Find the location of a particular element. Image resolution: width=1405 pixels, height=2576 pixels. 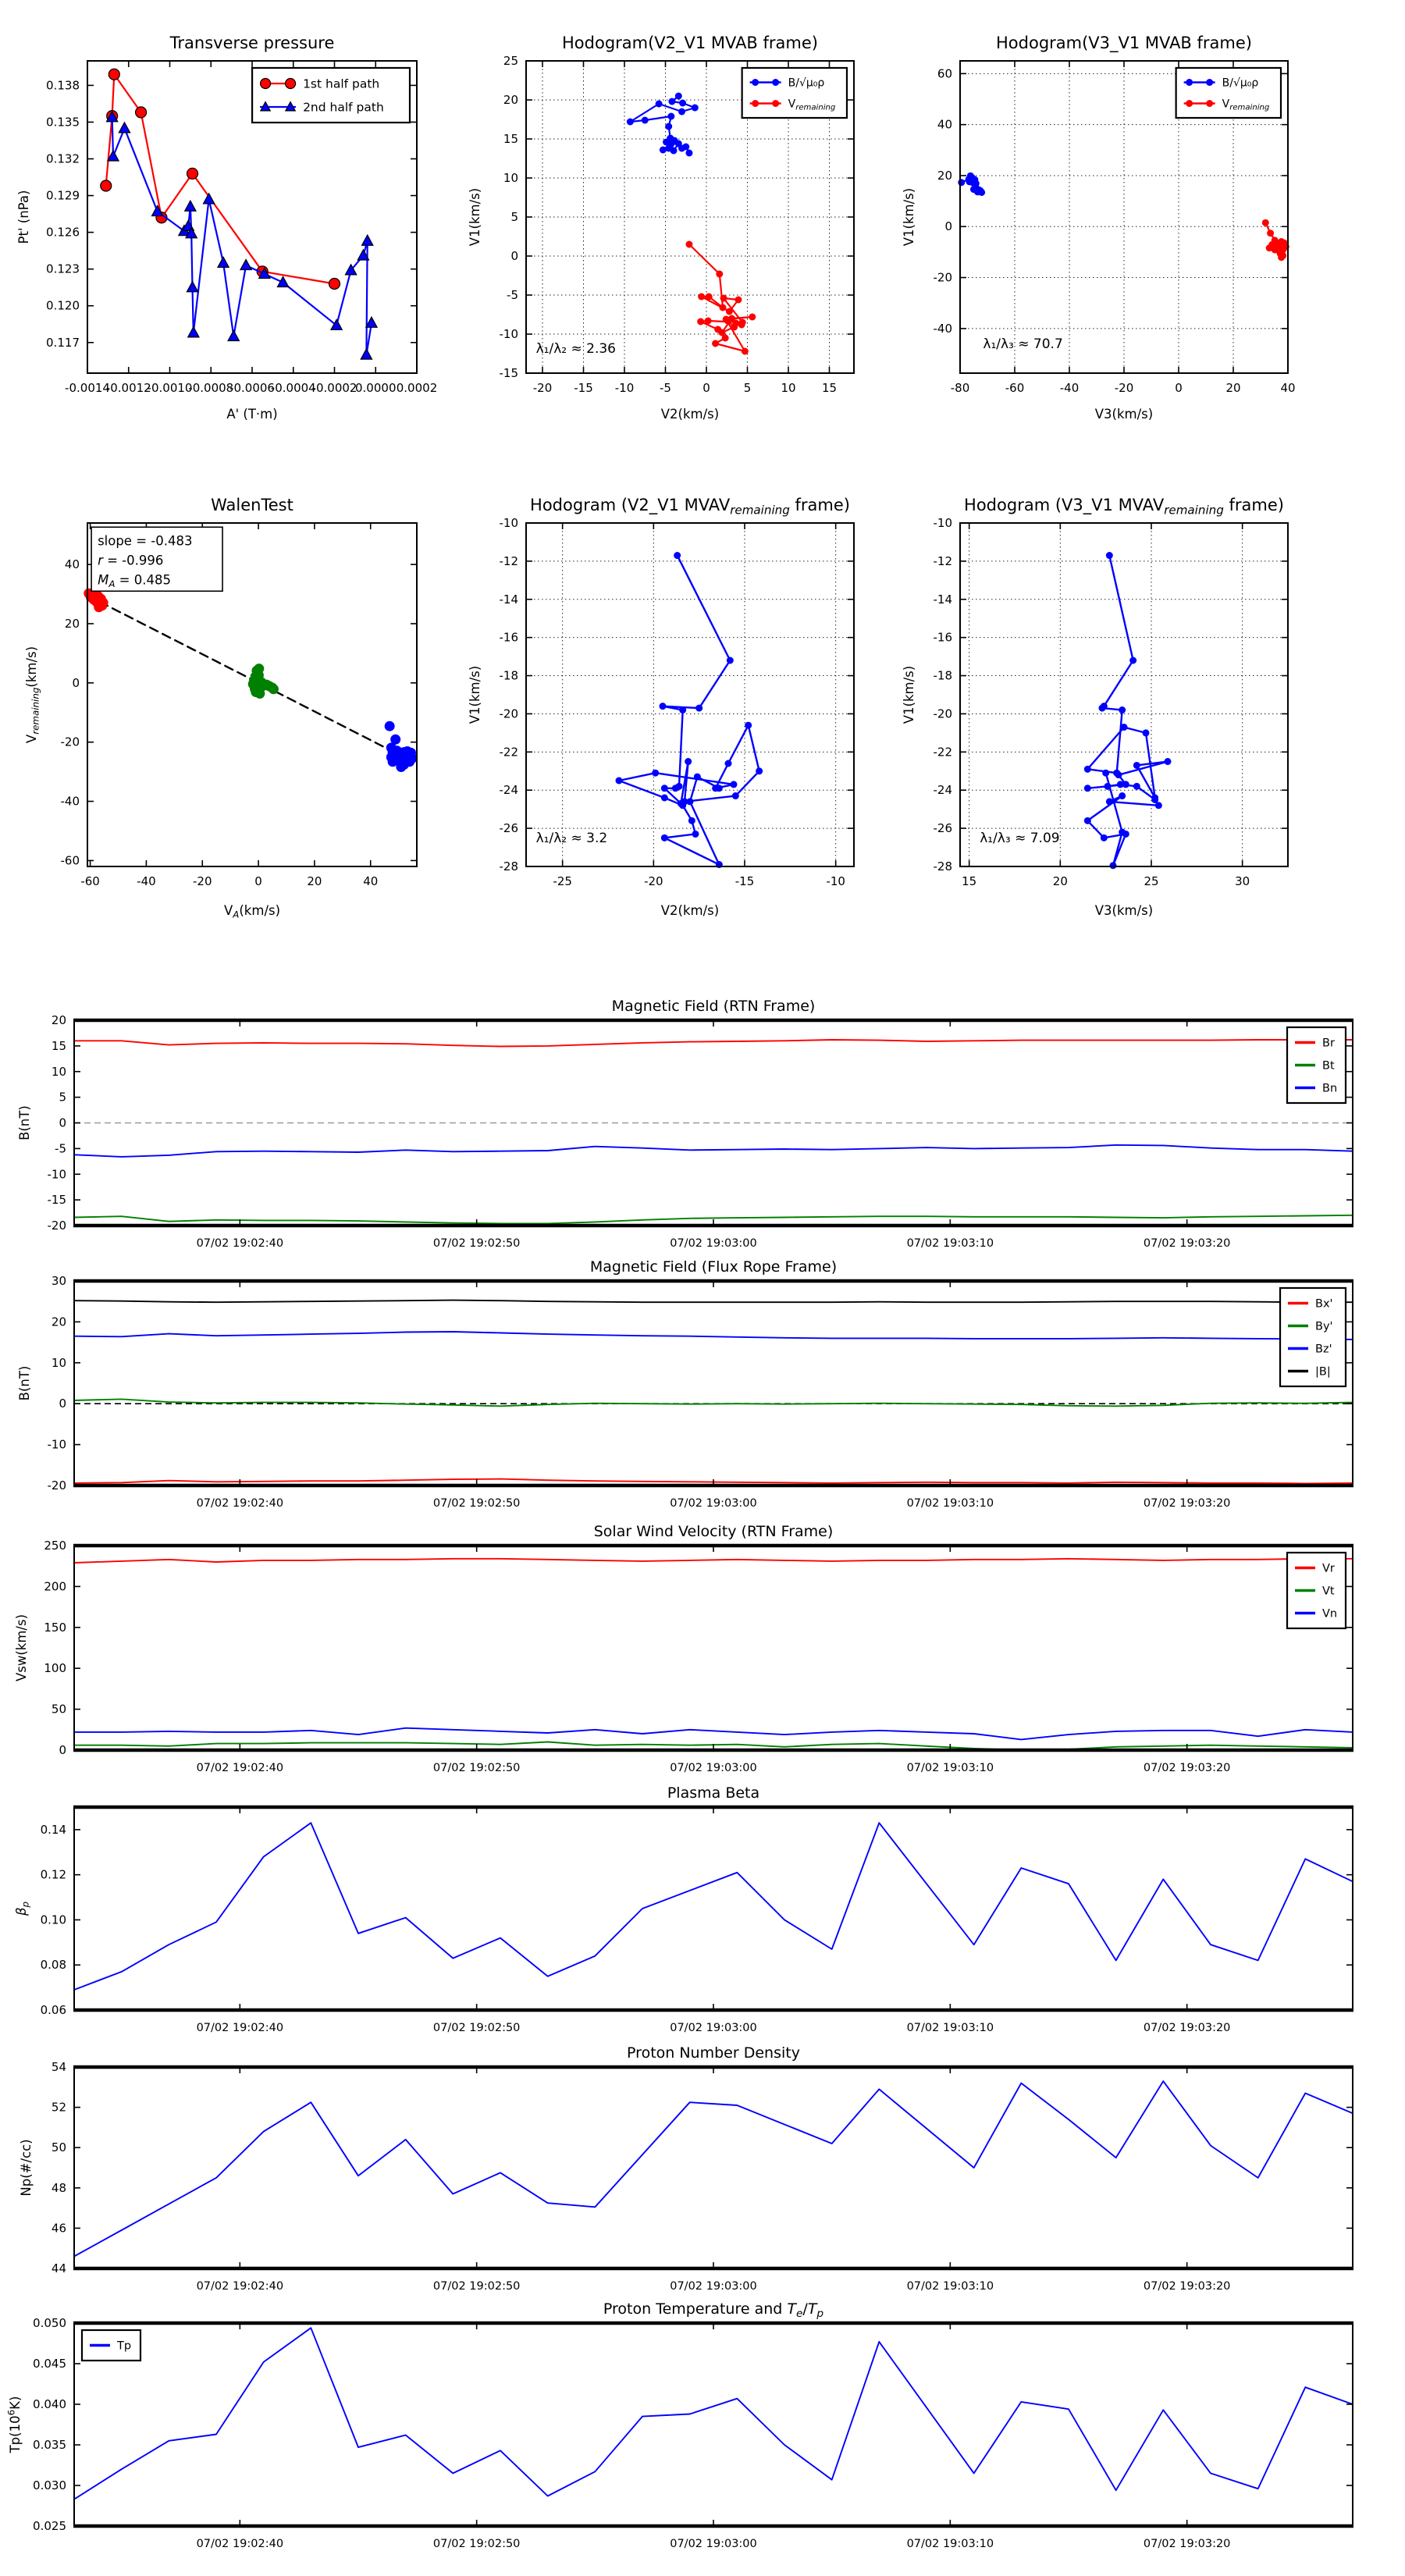

legend-label: 1st half path is located at coordinates (341, 83).